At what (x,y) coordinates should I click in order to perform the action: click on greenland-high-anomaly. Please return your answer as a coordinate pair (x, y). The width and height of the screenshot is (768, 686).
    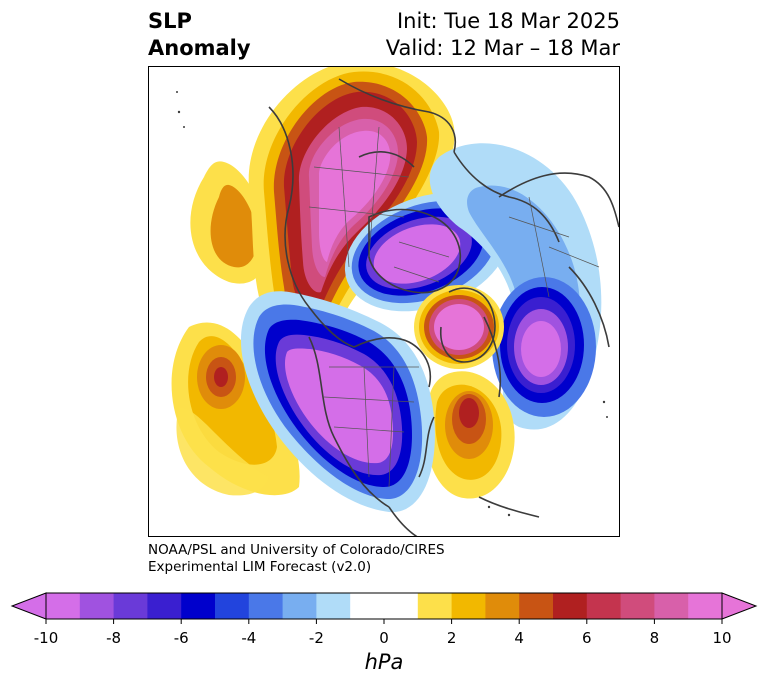
    Looking at the image, I should click on (459, 327).